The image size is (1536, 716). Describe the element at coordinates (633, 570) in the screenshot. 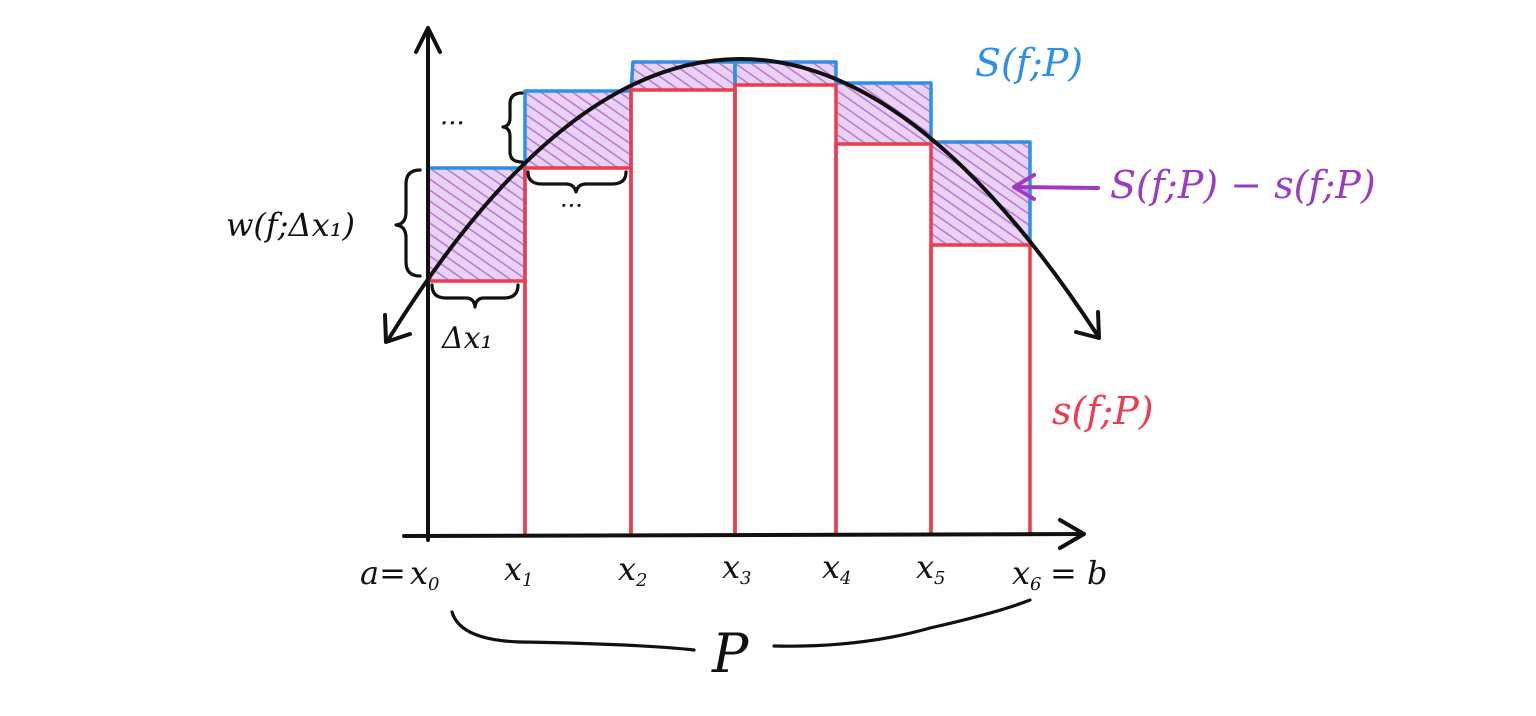

I see `tick-x2: x2` at that location.